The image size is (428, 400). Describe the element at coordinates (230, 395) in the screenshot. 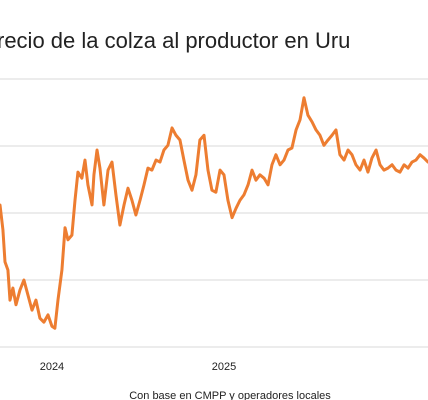

I see `chart-subtitle: Con base en CMPP y operadores locales` at that location.